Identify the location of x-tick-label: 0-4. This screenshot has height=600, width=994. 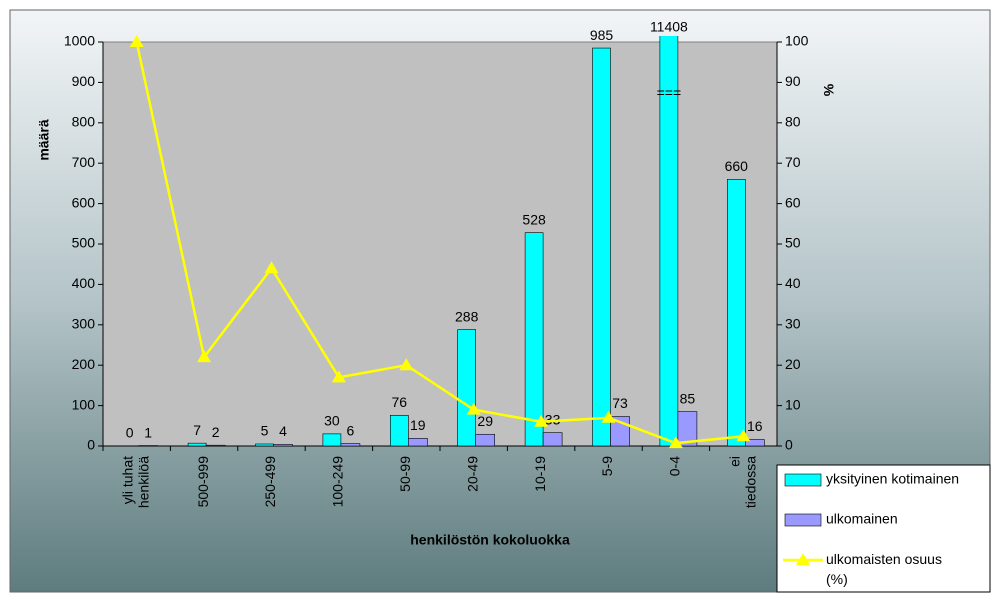
(675, 466).